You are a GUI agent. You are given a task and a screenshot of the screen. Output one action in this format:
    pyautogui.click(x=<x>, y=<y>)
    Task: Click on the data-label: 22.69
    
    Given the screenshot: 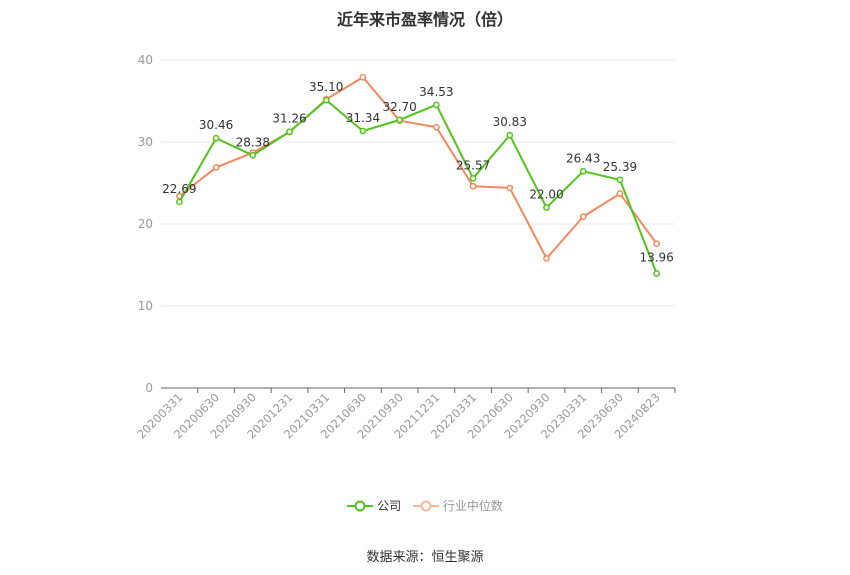 What is the action you would take?
    pyautogui.click(x=179, y=189)
    